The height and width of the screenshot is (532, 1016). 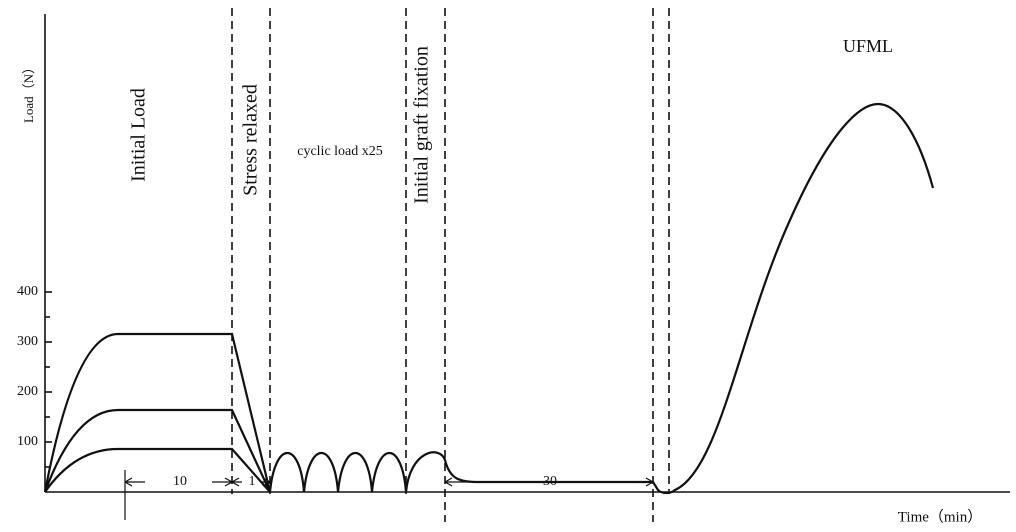 I want to click on y-tick-marks, so click(x=48, y=379).